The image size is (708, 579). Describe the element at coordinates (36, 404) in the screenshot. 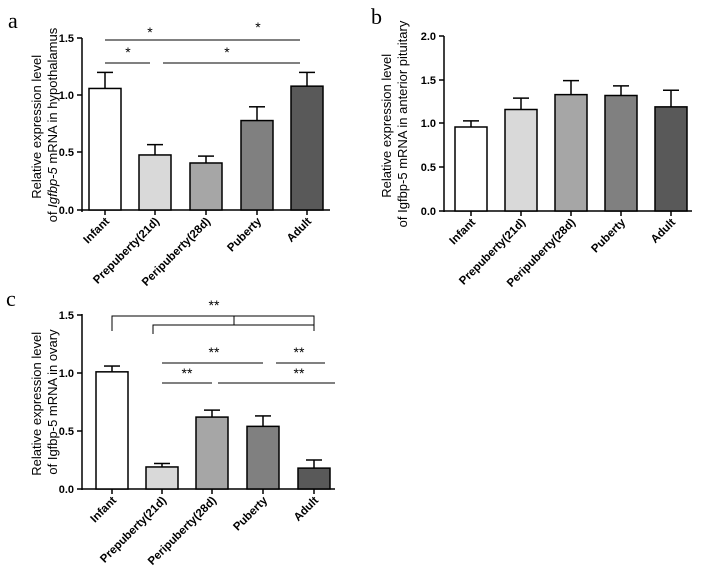

I see `panel-c-ylabel-line1: Relative expression level` at that location.